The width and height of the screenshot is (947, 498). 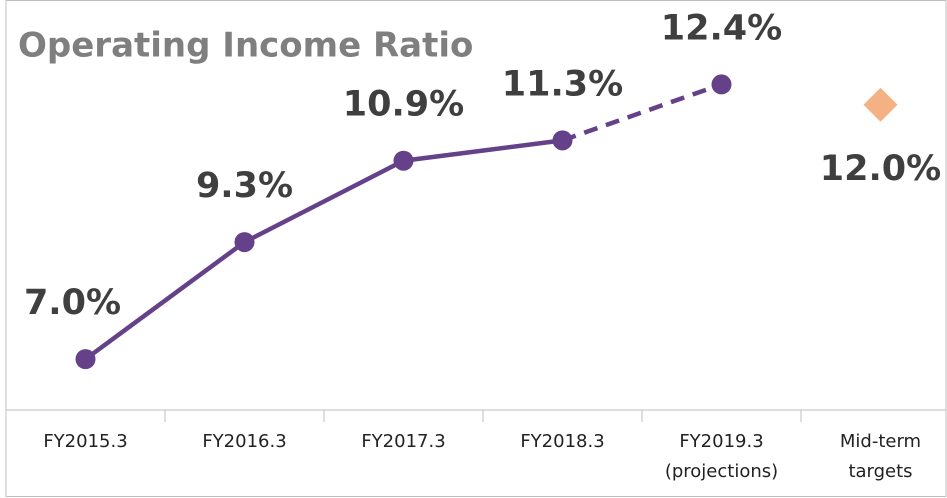 What do you see at coordinates (562, 441) in the screenshot?
I see `x-tick-label: FY2018.3` at bounding box center [562, 441].